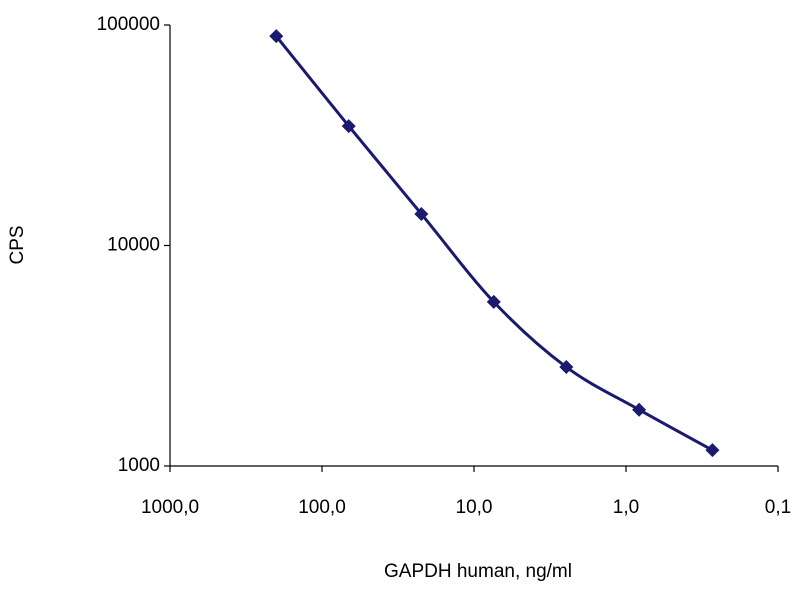  Describe the element at coordinates (478, 571) in the screenshot. I see `x-axis-title: GAPDH human, ng/ml` at that location.